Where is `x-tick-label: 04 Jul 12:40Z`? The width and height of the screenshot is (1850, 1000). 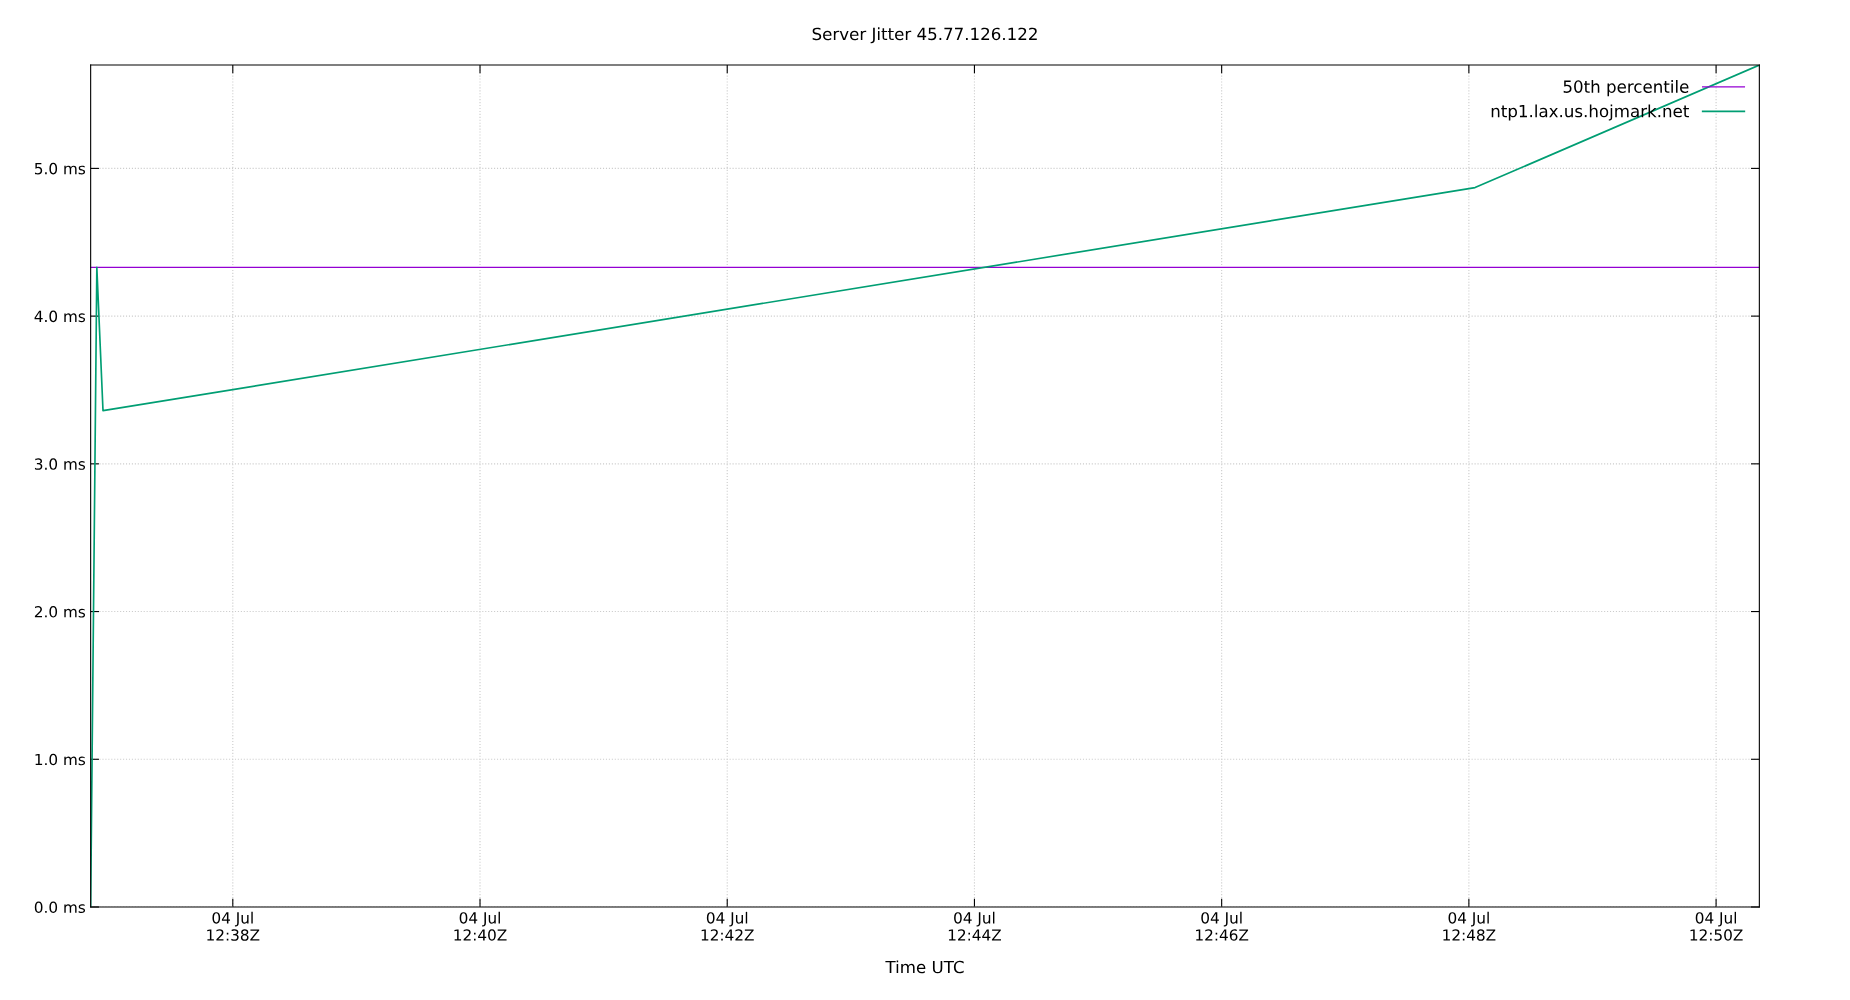 x-tick-label: 04 Jul 12:40Z is located at coordinates (480, 926).